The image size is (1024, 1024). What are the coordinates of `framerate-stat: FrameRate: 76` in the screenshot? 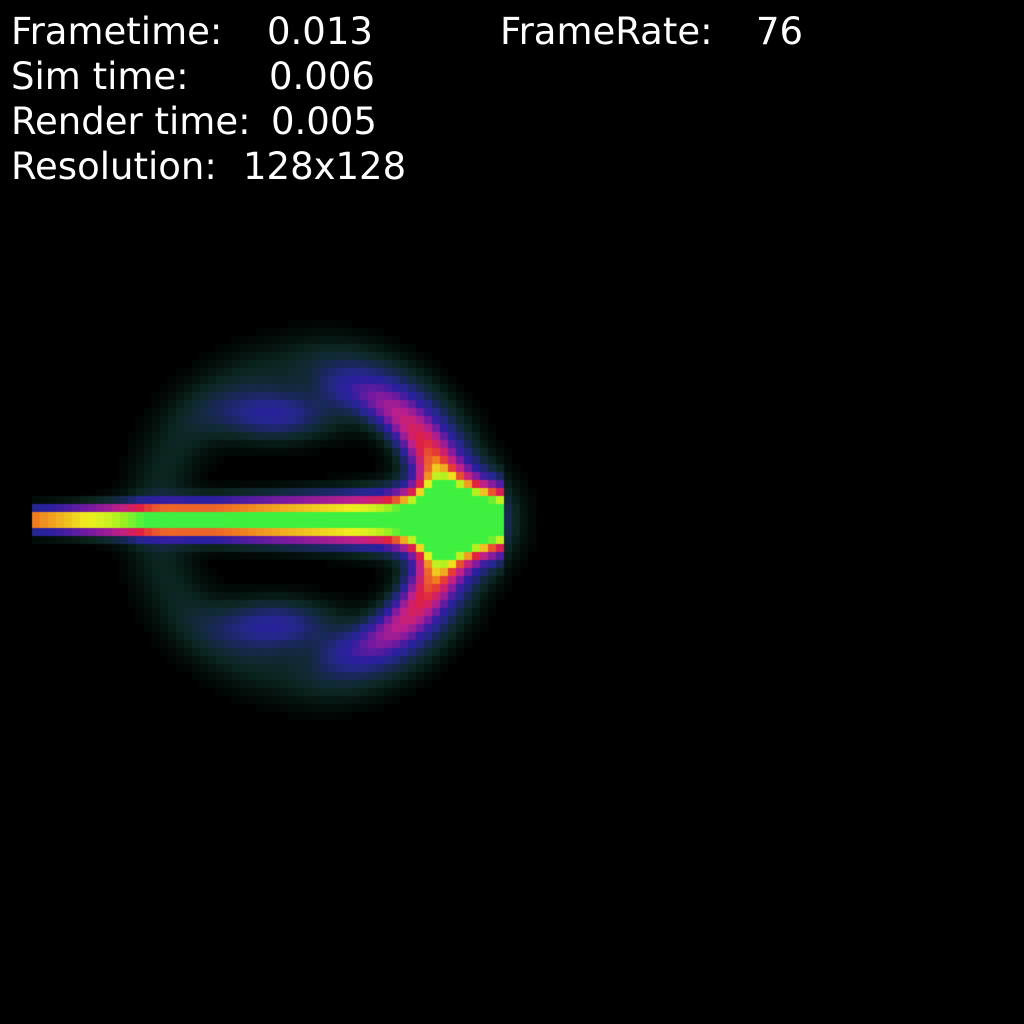 It's located at (651, 31).